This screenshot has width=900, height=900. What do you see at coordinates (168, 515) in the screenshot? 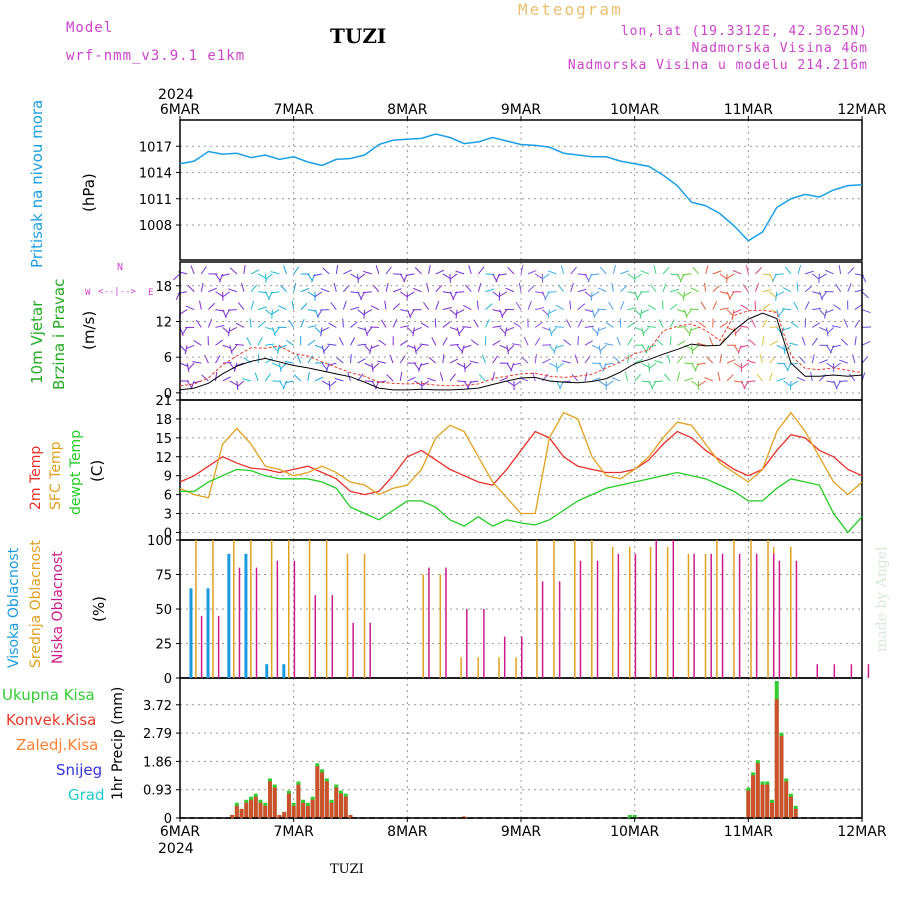
I see `temperature-ytick-label: 3` at bounding box center [168, 515].